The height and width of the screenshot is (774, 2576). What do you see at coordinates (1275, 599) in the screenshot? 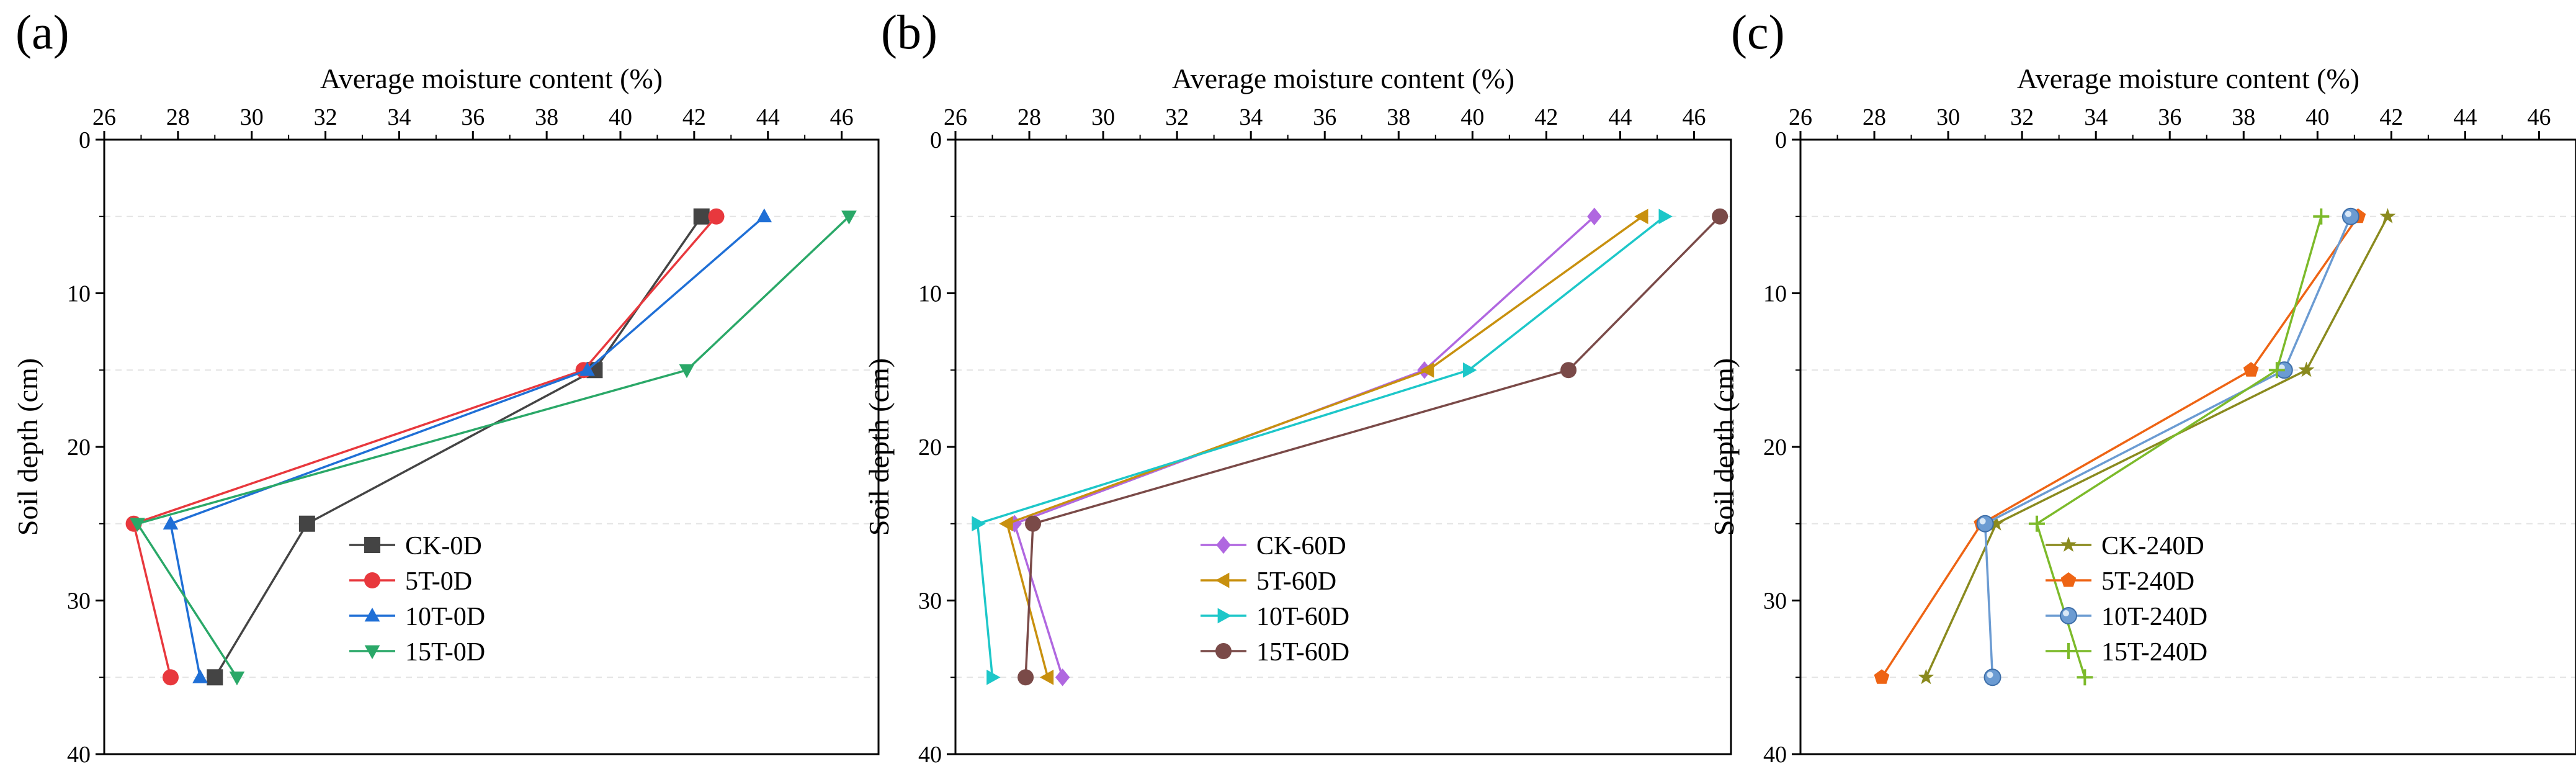
I see `legend: CK-60D 5T-60D 10T-60D 15T-60D` at bounding box center [1275, 599].